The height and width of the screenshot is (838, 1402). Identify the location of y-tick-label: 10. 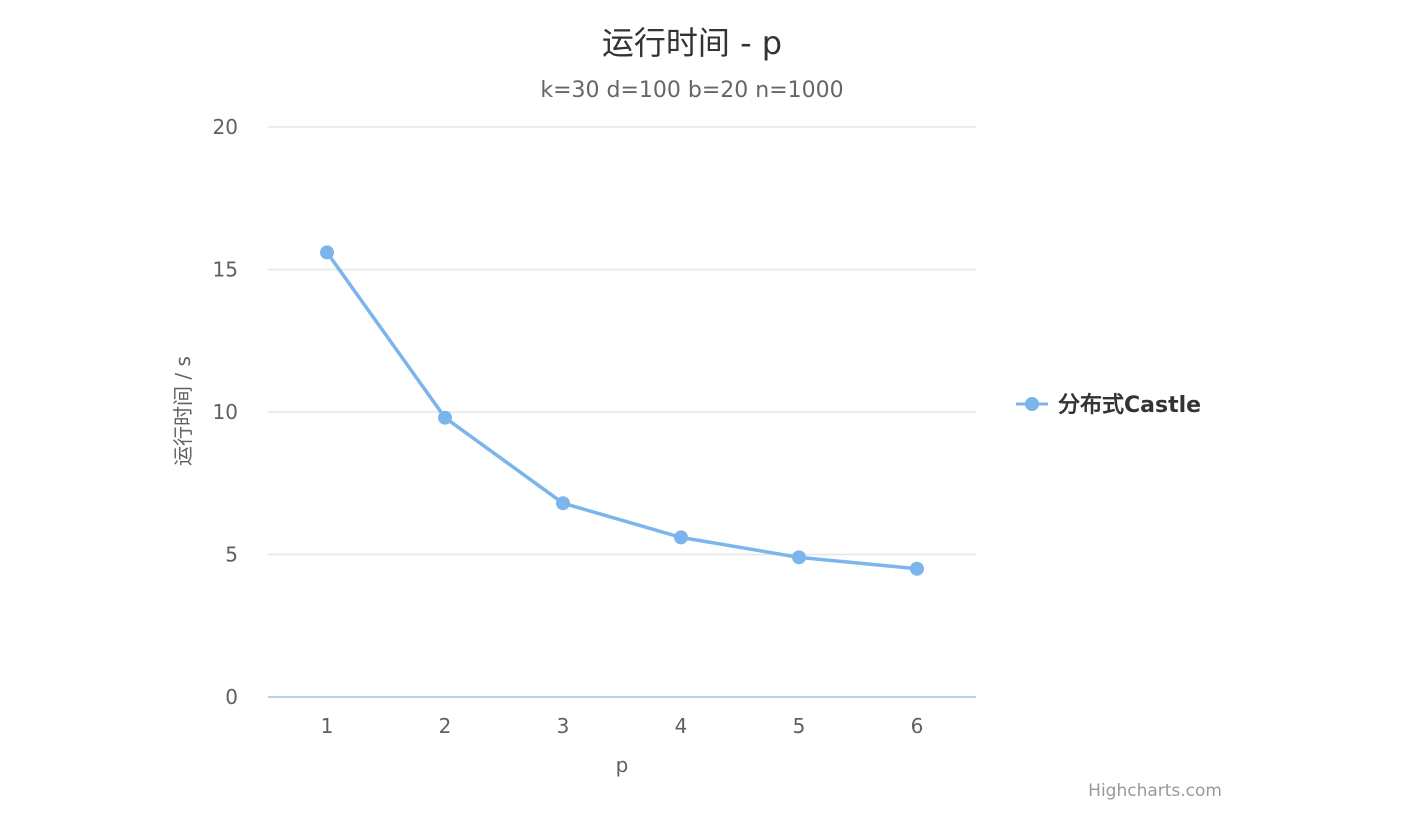
(225, 412).